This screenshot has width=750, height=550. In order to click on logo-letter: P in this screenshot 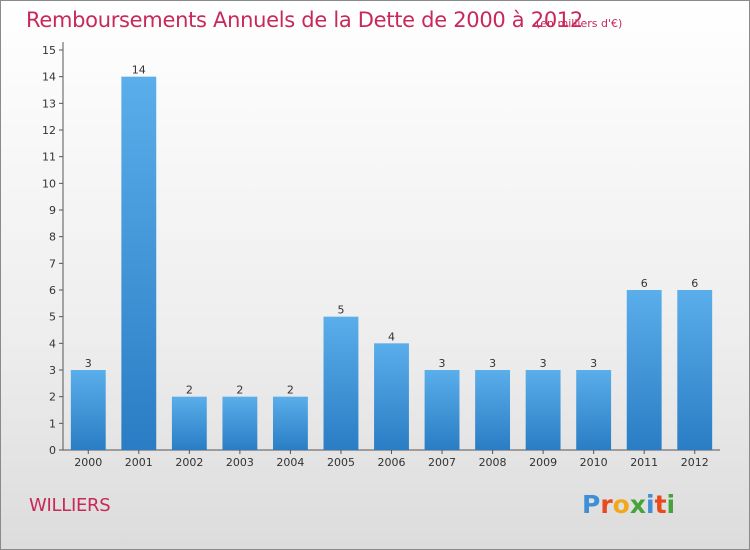, I will do `click(591, 504)`.